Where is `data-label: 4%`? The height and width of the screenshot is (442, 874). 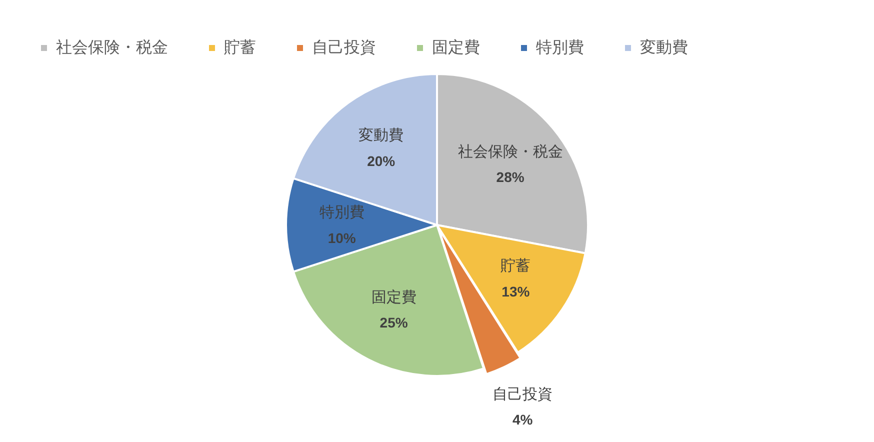
data-label: 4% is located at coordinates (523, 420).